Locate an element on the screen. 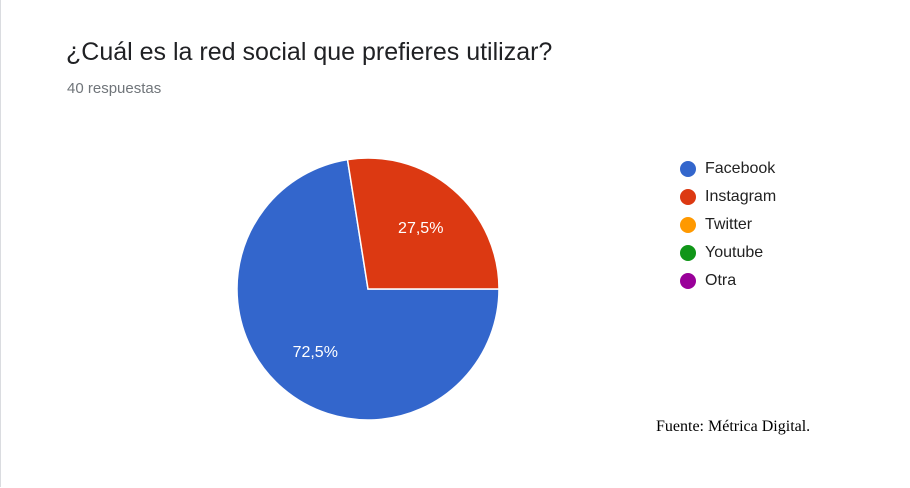  legend-label: Facebook is located at coordinates (740, 168).